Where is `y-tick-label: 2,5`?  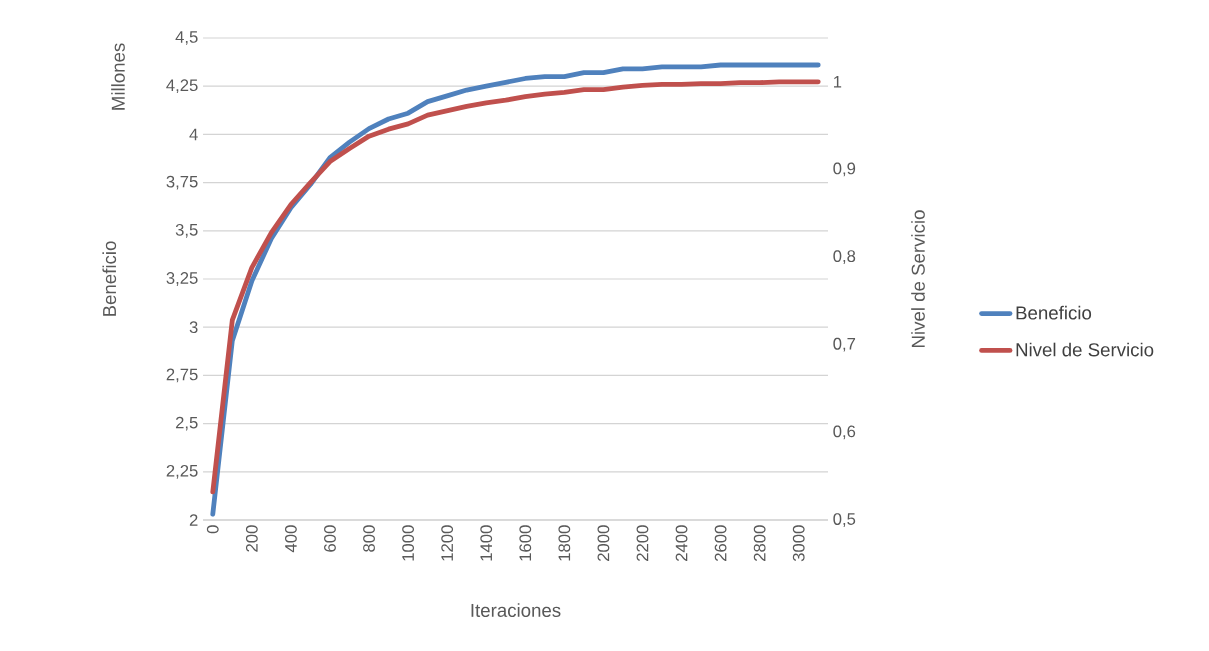 y-tick-label: 2,5 is located at coordinates (186, 423).